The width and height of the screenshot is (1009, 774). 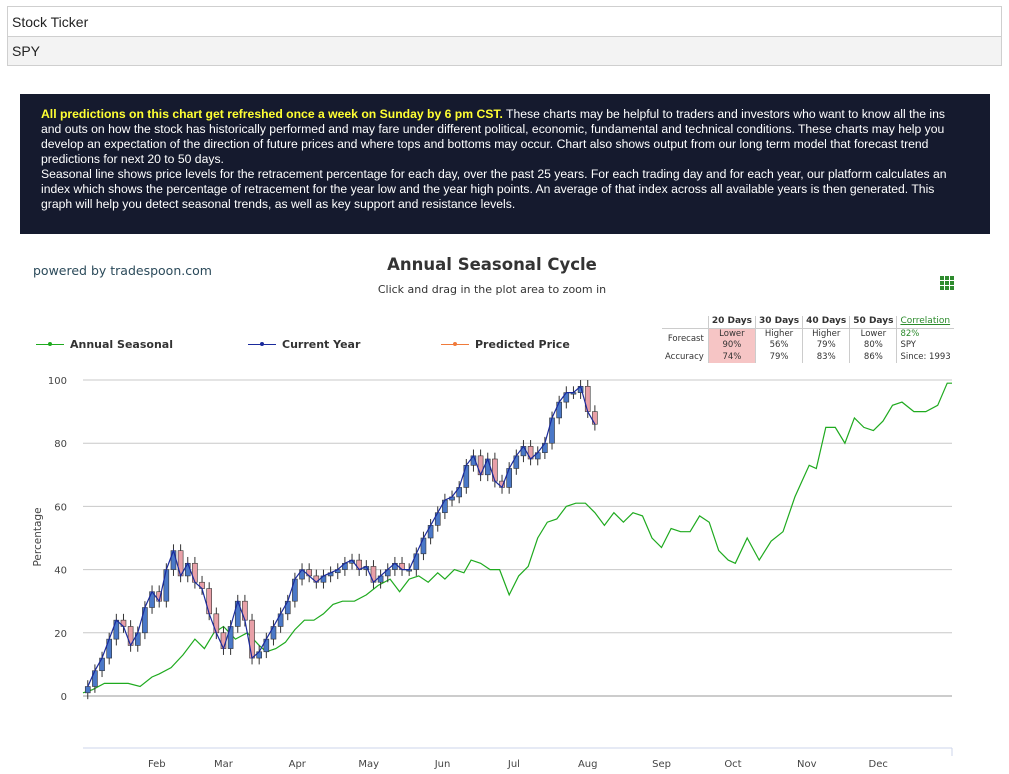 What do you see at coordinates (504, 21) in the screenshot?
I see `stock-ticker-label: Stock Ticker` at bounding box center [504, 21].